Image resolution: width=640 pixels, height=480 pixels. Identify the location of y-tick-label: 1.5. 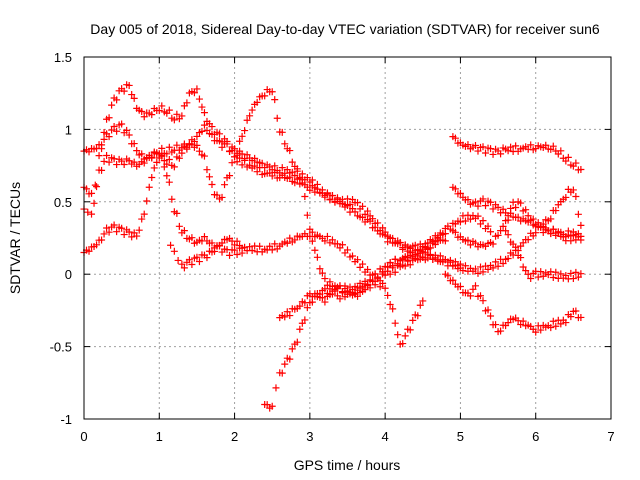
(63, 57).